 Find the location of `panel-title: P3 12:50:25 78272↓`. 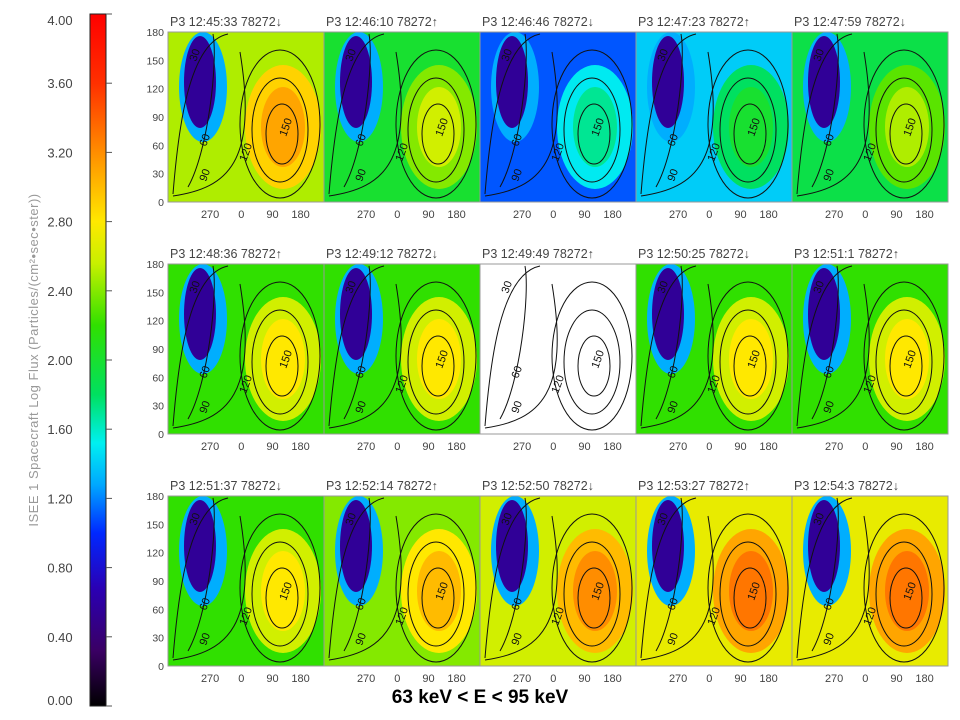

panel-title: P3 12:50:25 78272↓ is located at coordinates (694, 254).